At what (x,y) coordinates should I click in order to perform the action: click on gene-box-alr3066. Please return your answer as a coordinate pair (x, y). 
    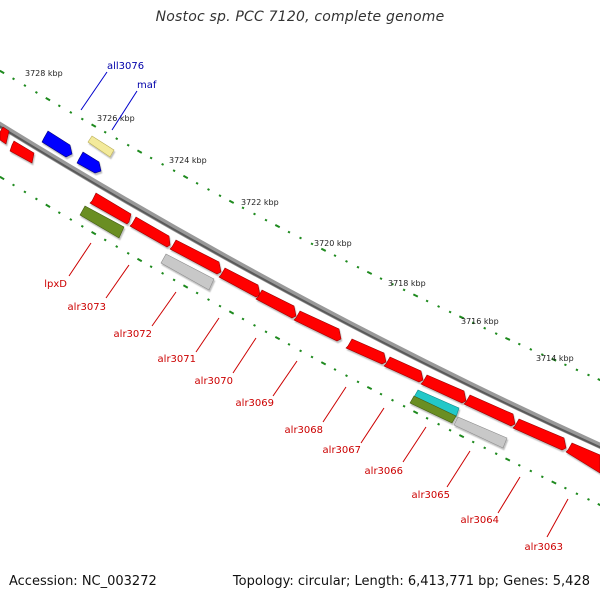
    Looking at the image, I should click on (433, 409).